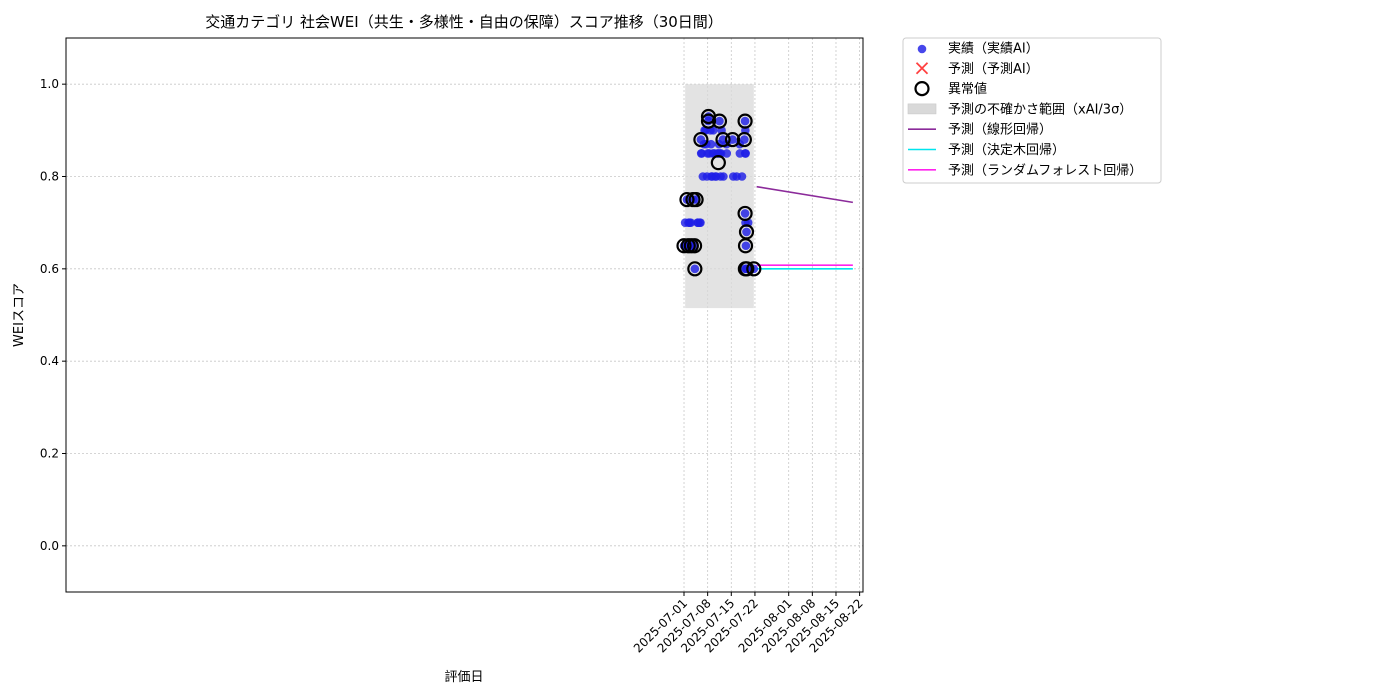  Describe the element at coordinates (922, 109) in the screenshot. I see `legend-uncertainty-swatch` at that location.